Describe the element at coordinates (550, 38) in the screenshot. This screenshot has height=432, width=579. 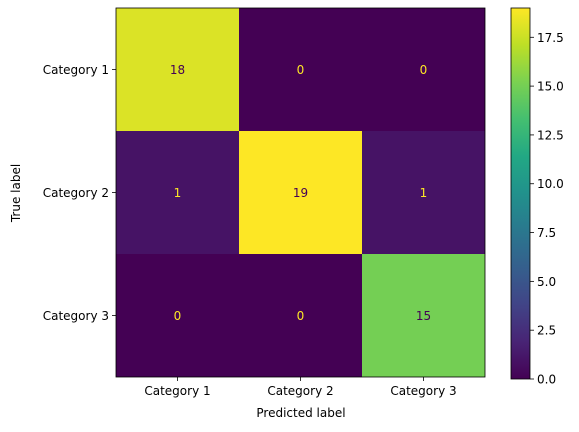
I see `colorbar-tick-label: 17.5` at that location.